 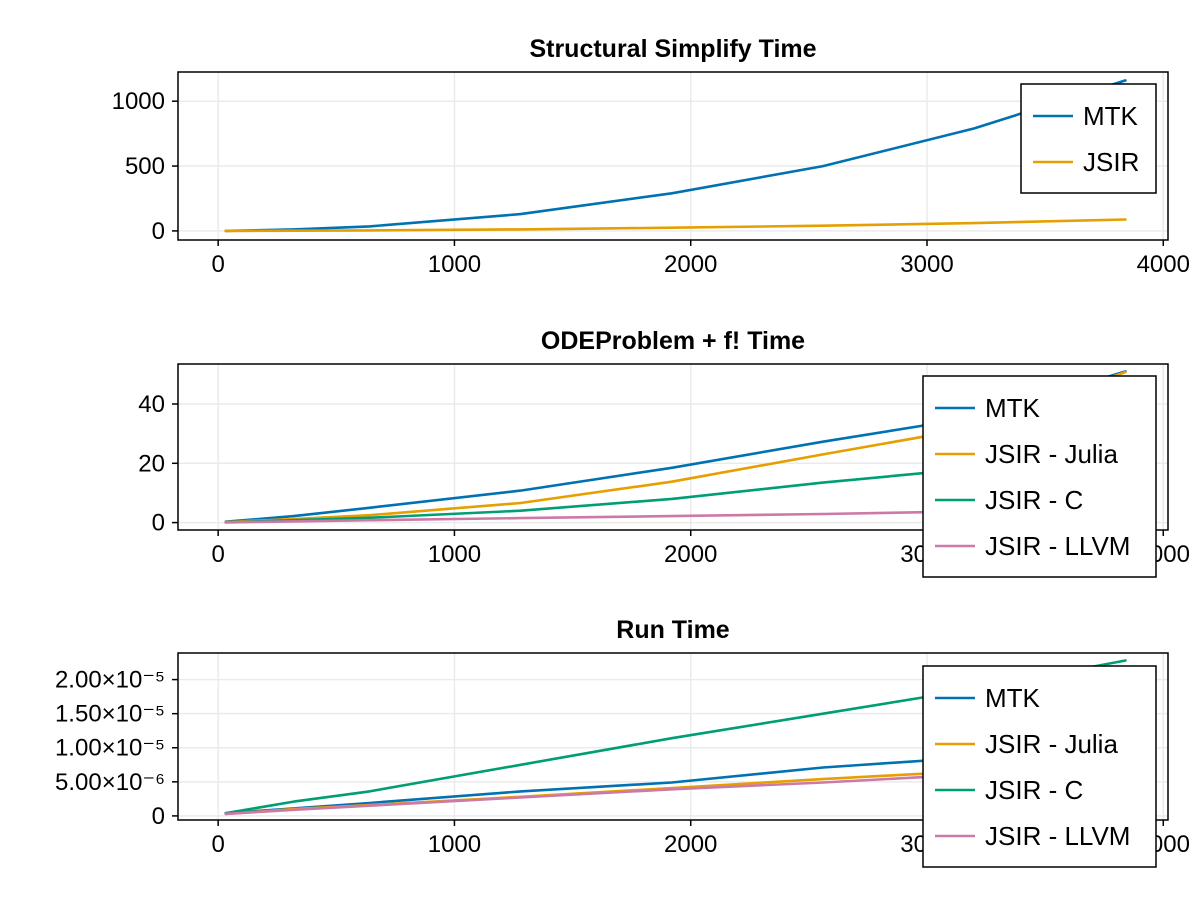 What do you see at coordinates (1163, 264) in the screenshot?
I see `x-tick-label: 4000` at bounding box center [1163, 264].